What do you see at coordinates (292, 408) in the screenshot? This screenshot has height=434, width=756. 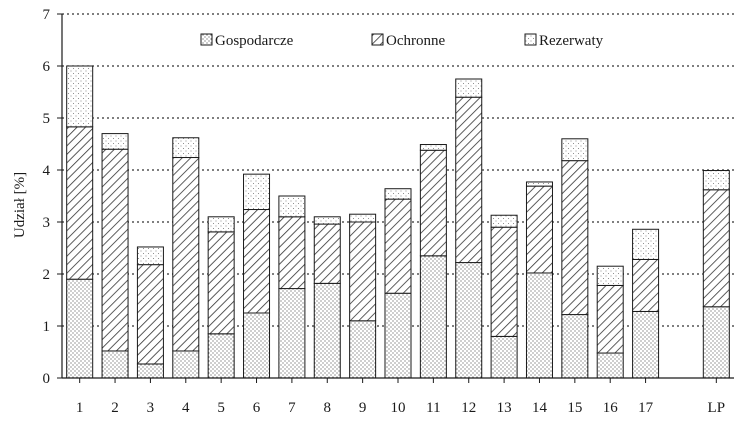 I see `x-tick-label: 7` at bounding box center [292, 408].